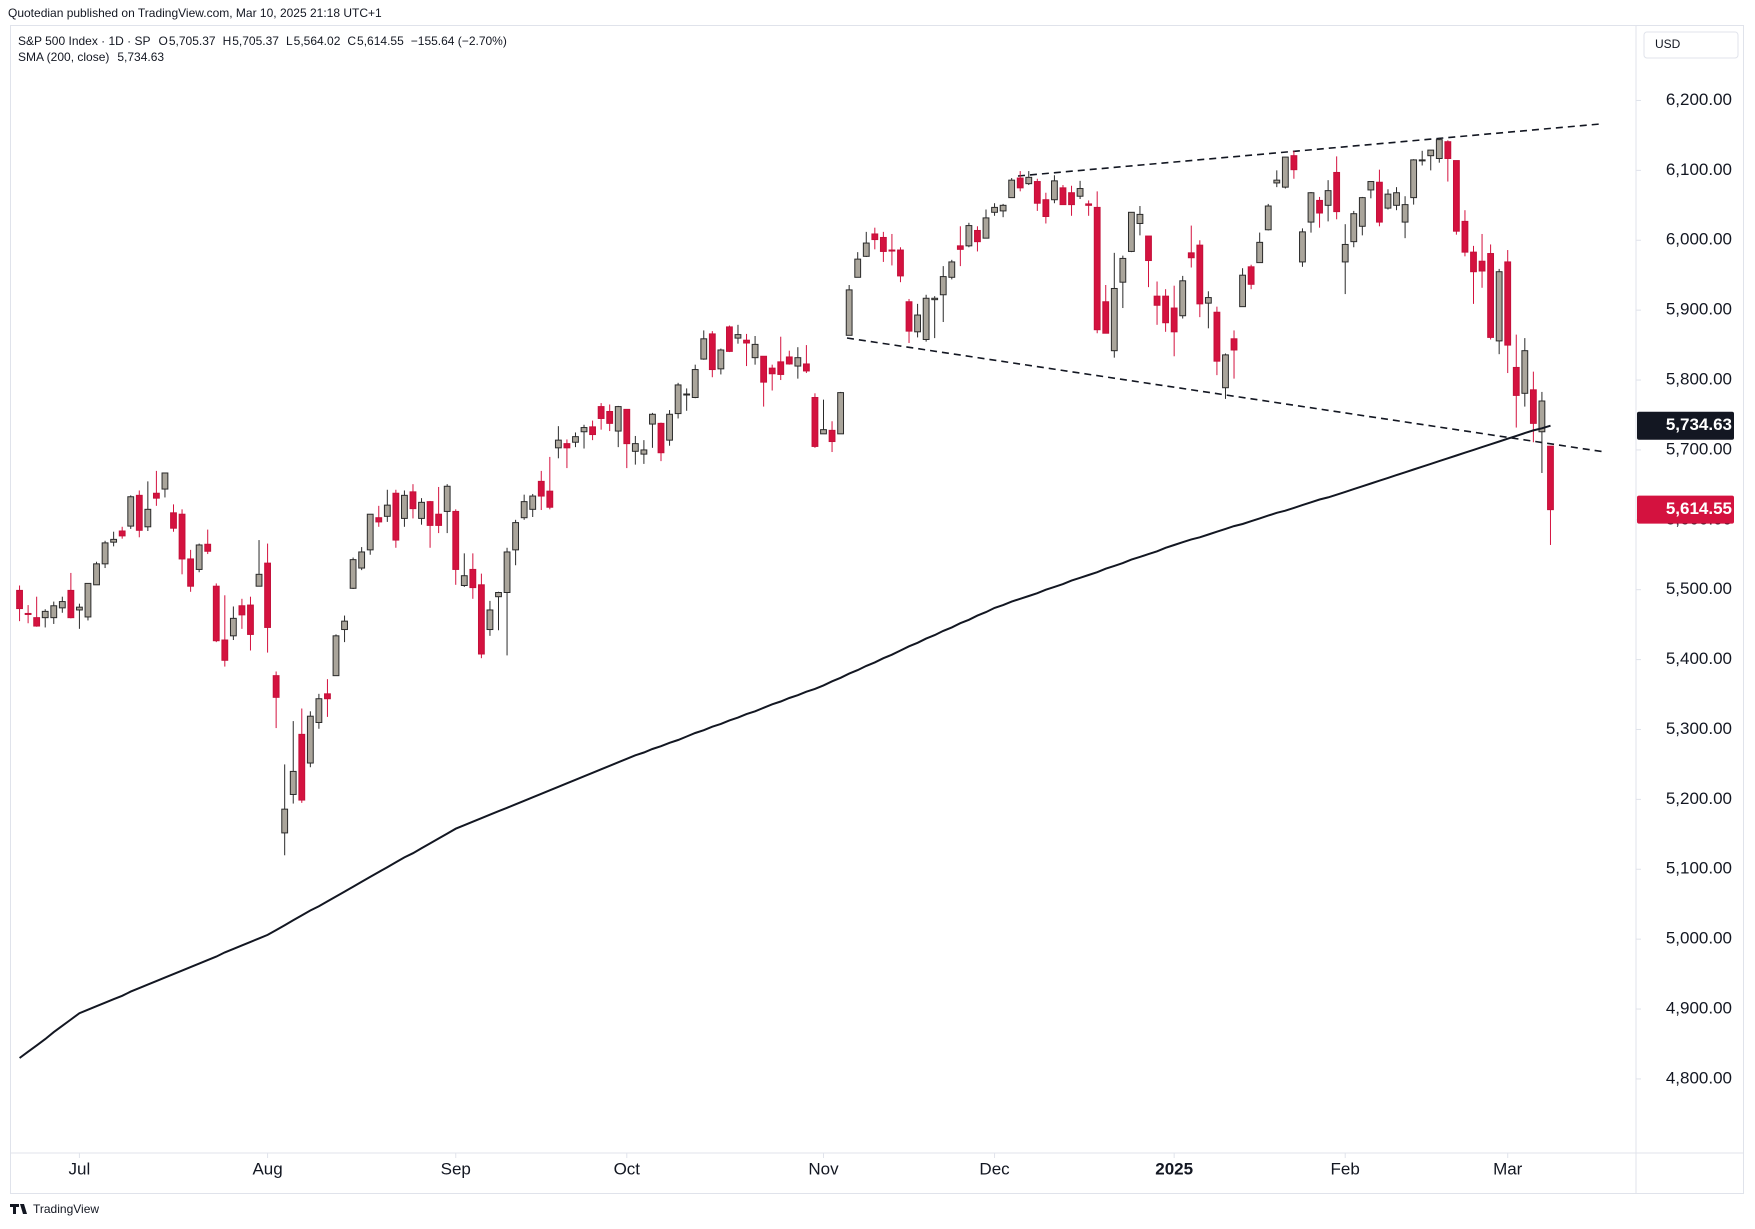  Describe the element at coordinates (823, 1168) in the screenshot. I see `x-tick-label: Nov` at that location.